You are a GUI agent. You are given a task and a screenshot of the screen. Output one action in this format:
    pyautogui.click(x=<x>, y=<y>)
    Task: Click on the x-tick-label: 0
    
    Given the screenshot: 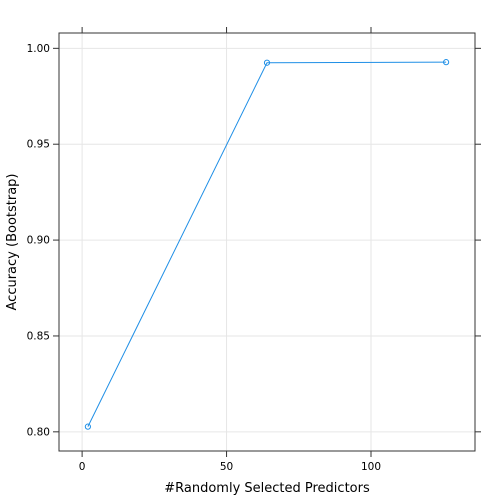 What is the action you would take?
    pyautogui.click(x=82, y=467)
    